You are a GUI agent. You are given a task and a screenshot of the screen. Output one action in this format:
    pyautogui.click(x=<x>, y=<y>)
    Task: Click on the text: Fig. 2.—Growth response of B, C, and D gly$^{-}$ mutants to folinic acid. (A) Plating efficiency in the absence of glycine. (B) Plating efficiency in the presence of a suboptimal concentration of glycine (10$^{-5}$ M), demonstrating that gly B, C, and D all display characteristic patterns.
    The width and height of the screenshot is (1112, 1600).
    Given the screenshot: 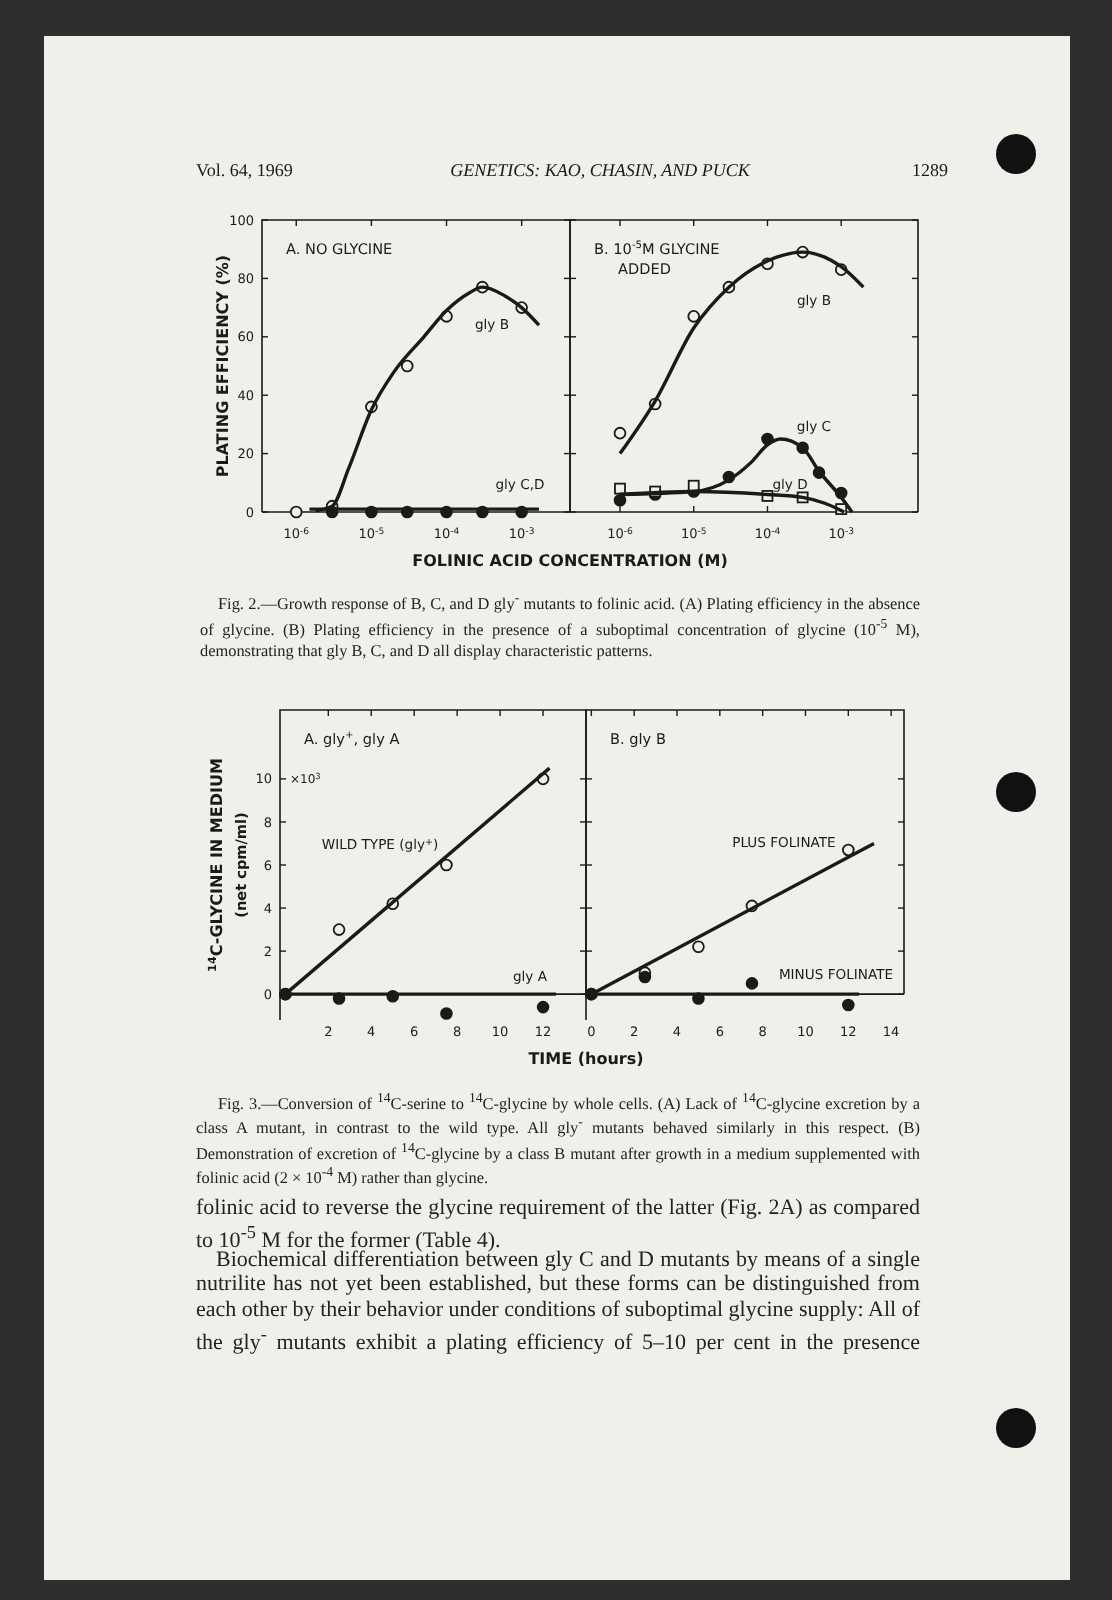 What is the action you would take?
    pyautogui.click(x=560, y=626)
    